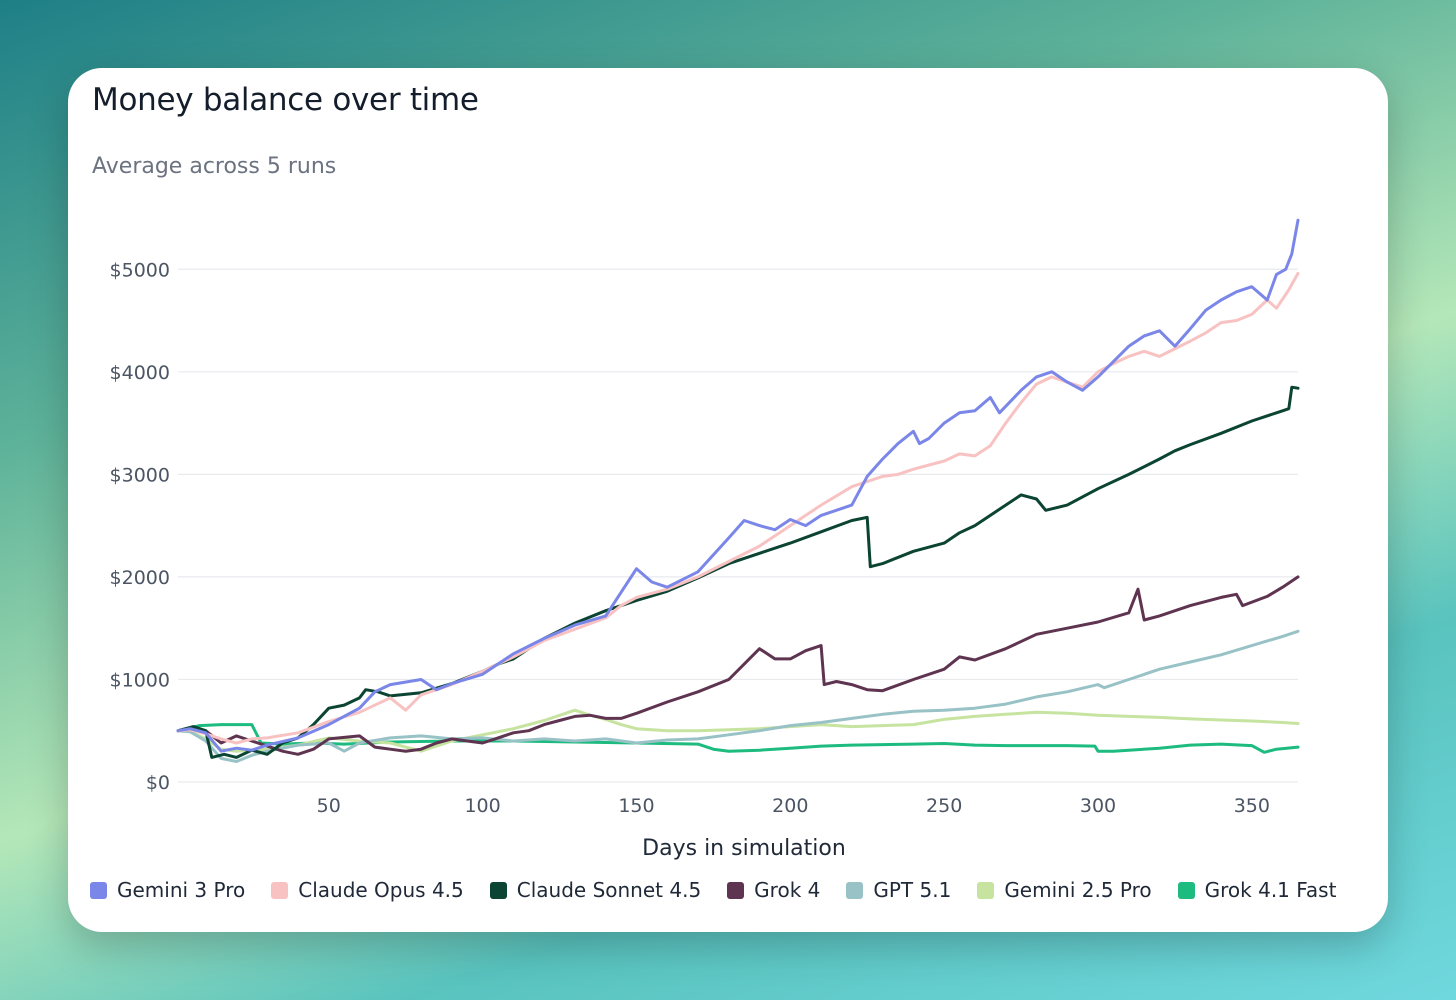 The height and width of the screenshot is (1000, 1456). I want to click on y-axis-ticks: $0 $1000 $2000 $3000 $4000 $5000, so click(140, 526).